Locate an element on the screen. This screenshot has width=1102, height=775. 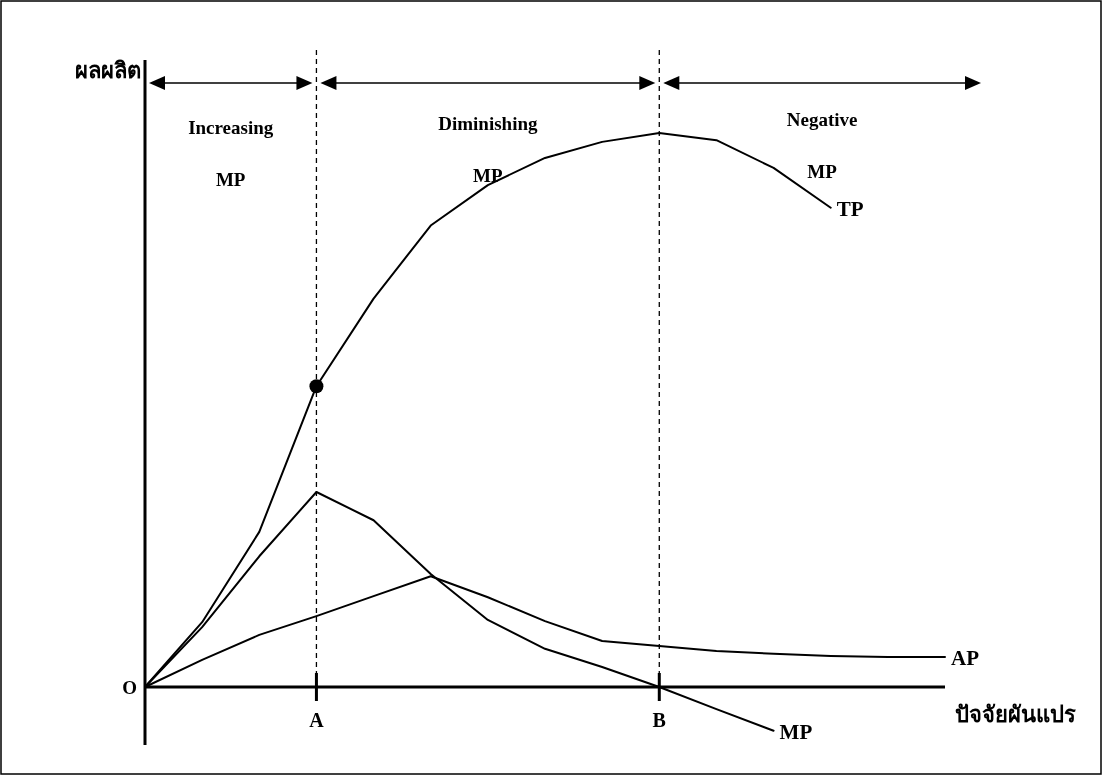
x-tick-label: A is located at coordinates (317, 720).